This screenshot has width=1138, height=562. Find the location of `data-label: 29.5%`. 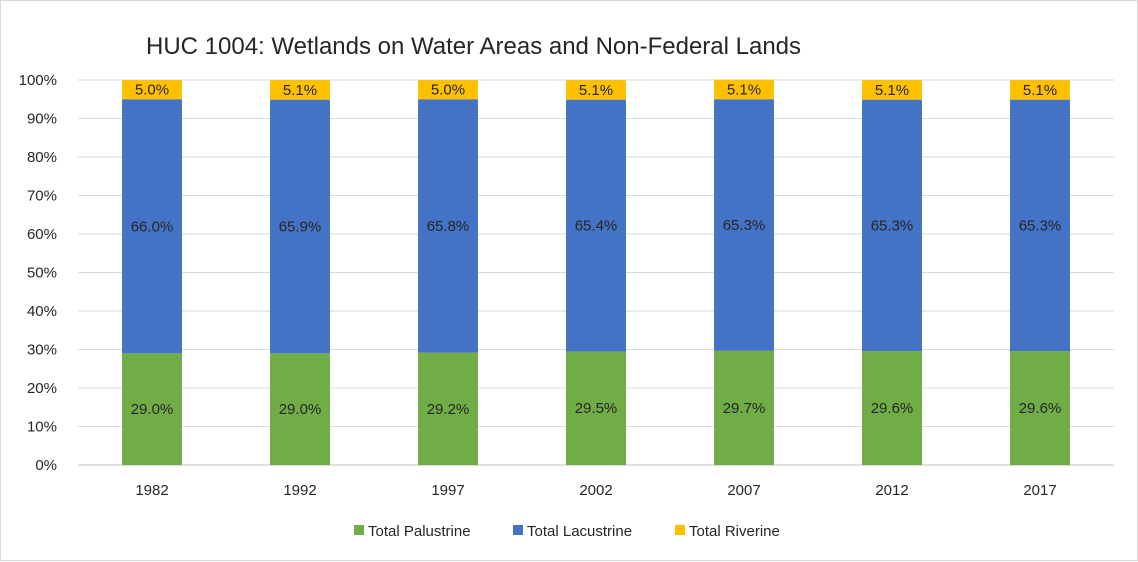

data-label: 29.5% is located at coordinates (596, 408).